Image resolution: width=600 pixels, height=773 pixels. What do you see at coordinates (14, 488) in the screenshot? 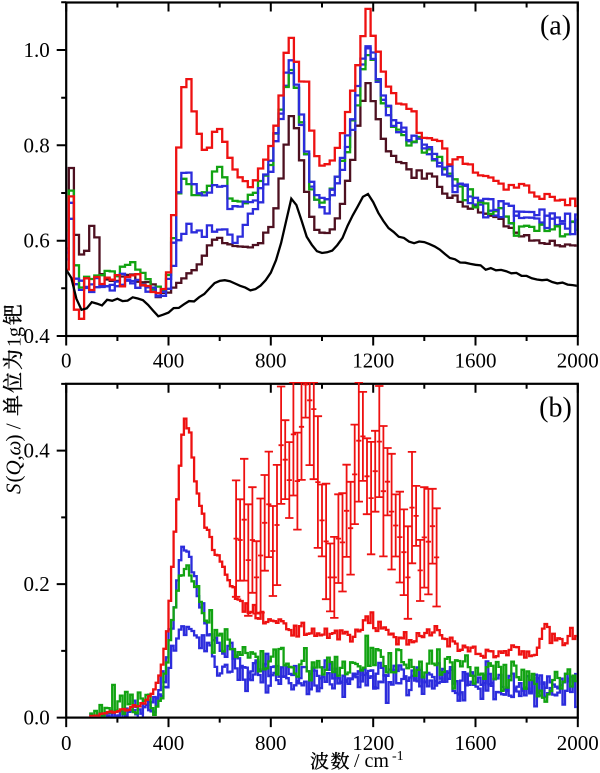
I see `svg-text: S` at bounding box center [14, 488].